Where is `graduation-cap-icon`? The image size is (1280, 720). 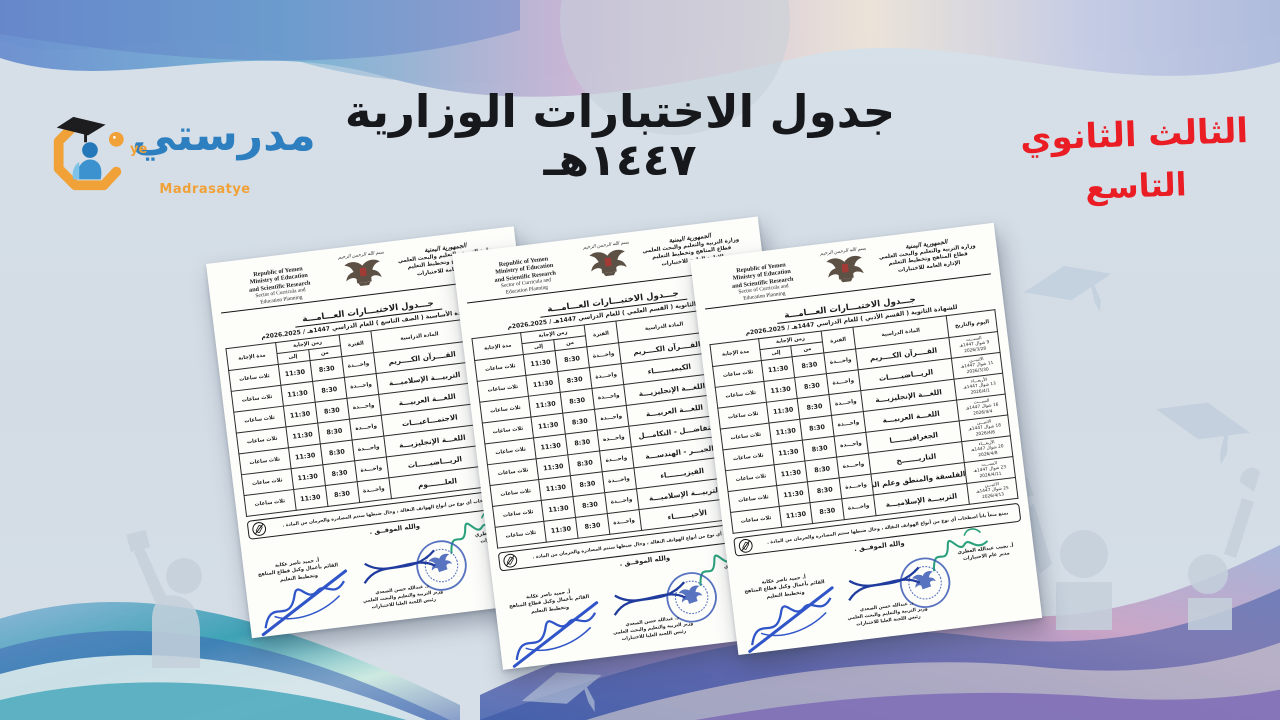 graduation-cap-icon is located at coordinates (81, 126).